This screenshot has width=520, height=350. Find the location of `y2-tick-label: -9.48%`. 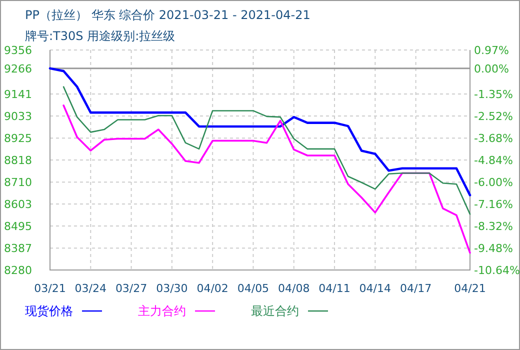

y2-tick-label: -9.48% is located at coordinates (493, 249).